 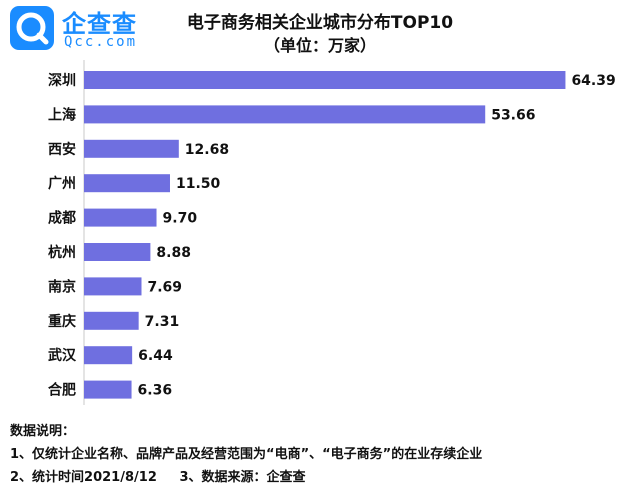 What do you see at coordinates (62, 80) in the screenshot?
I see `category-label: 深圳` at bounding box center [62, 80].